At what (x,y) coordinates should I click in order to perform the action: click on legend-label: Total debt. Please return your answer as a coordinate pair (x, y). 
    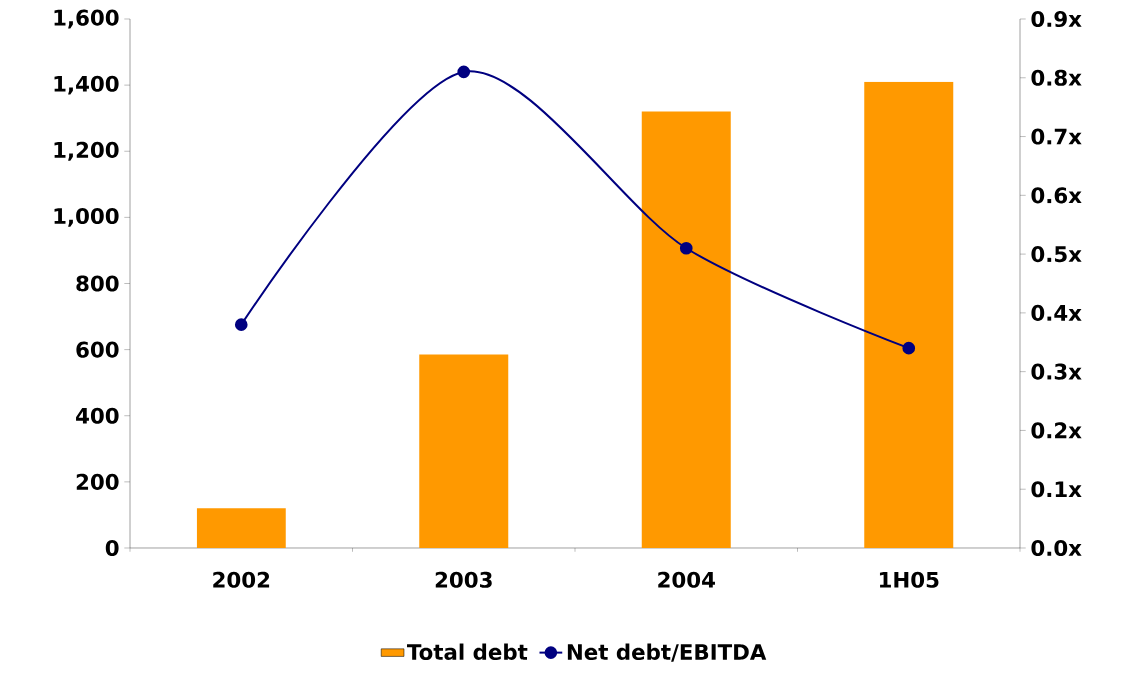
    Looking at the image, I should click on (467, 652).